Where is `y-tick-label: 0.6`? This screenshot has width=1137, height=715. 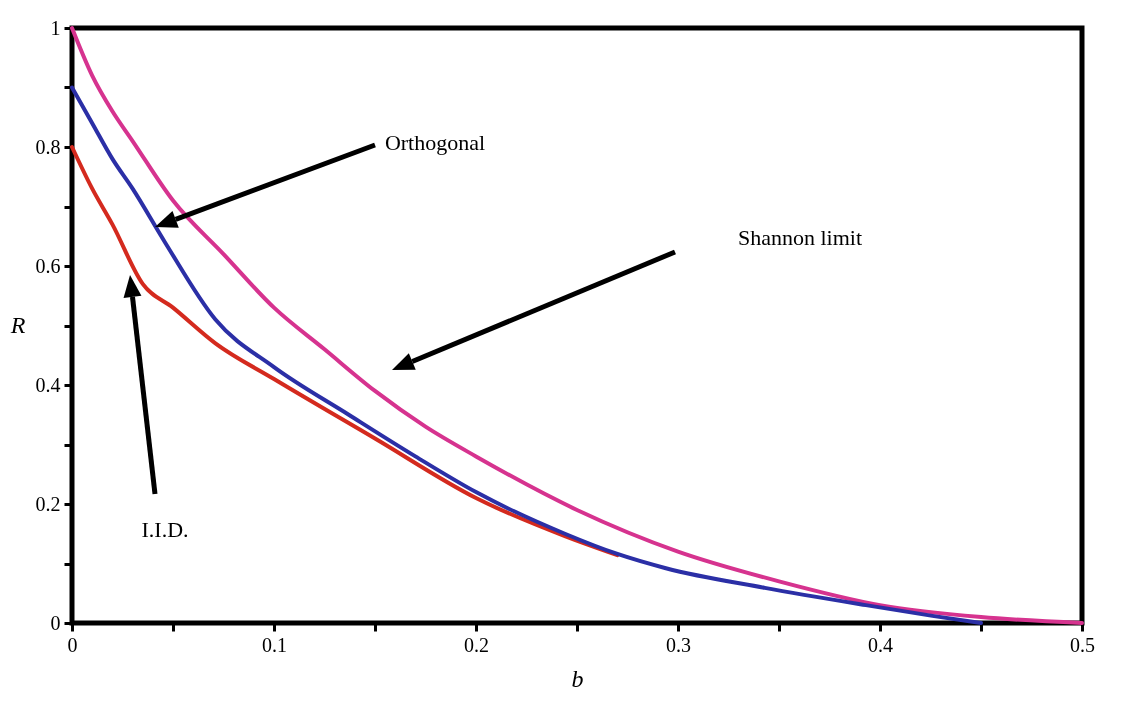
y-tick-label: 0.6 is located at coordinates (48, 265).